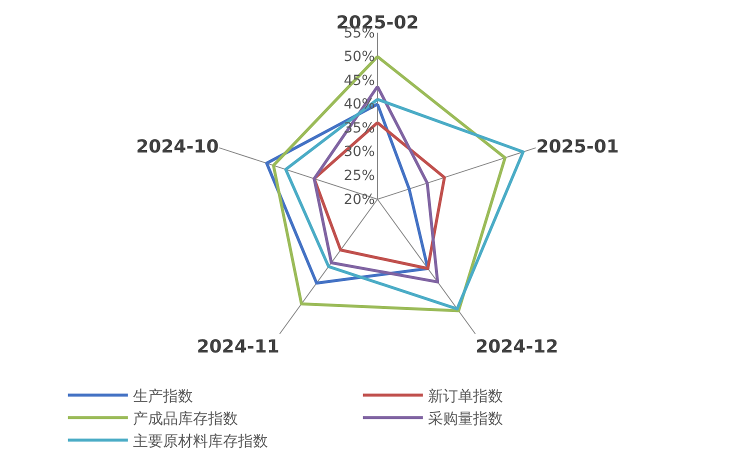 The height and width of the screenshot is (476, 755). I want to click on y-tick-label: 30%, so click(359, 152).